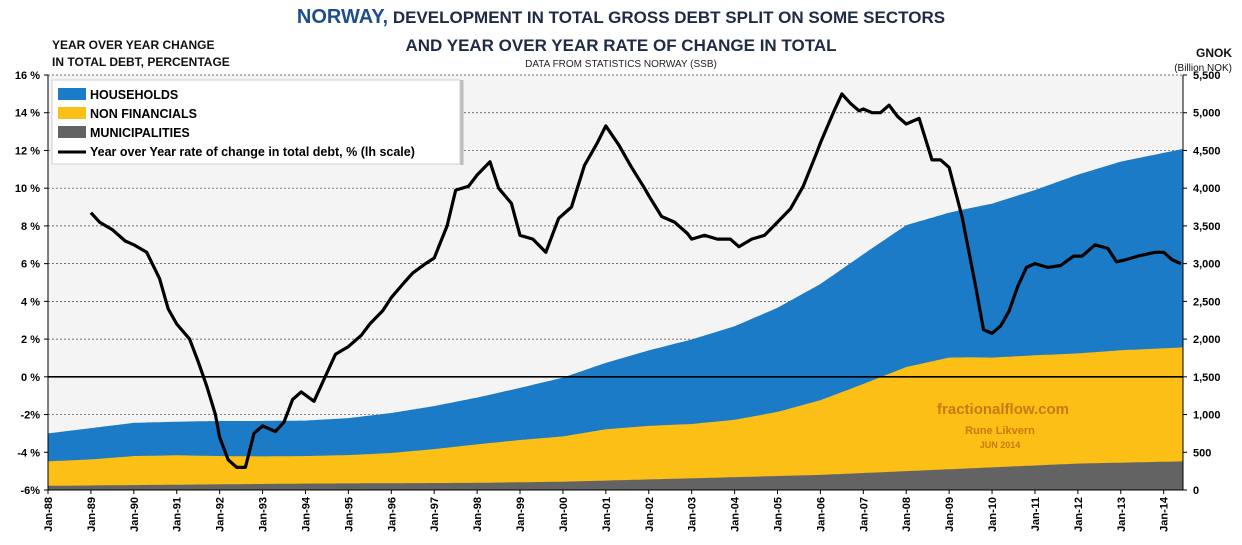 The image size is (1242, 545). What do you see at coordinates (435, 514) in the screenshot?
I see `x-tick-label: Jan-97` at bounding box center [435, 514].